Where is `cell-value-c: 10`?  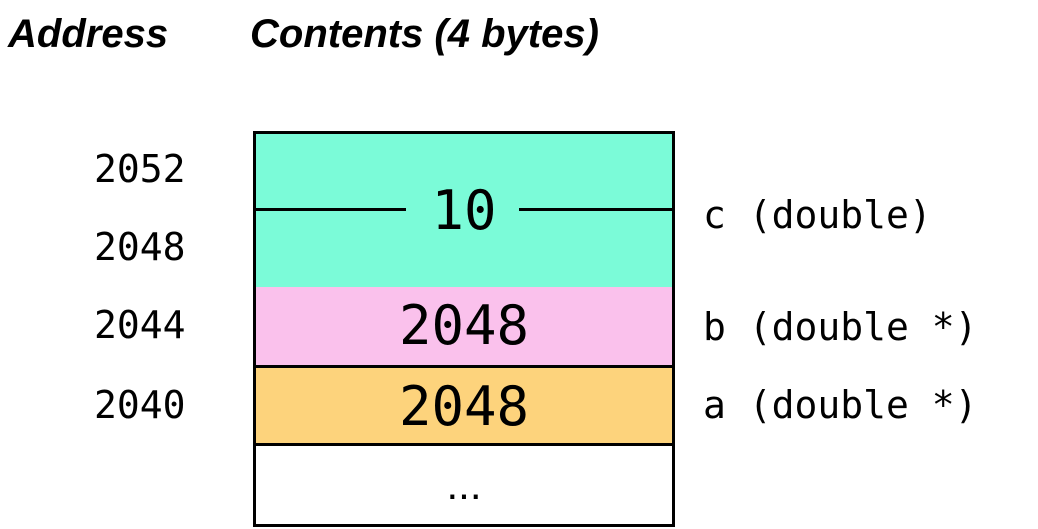
cell-value-c: 10 is located at coordinates (464, 210).